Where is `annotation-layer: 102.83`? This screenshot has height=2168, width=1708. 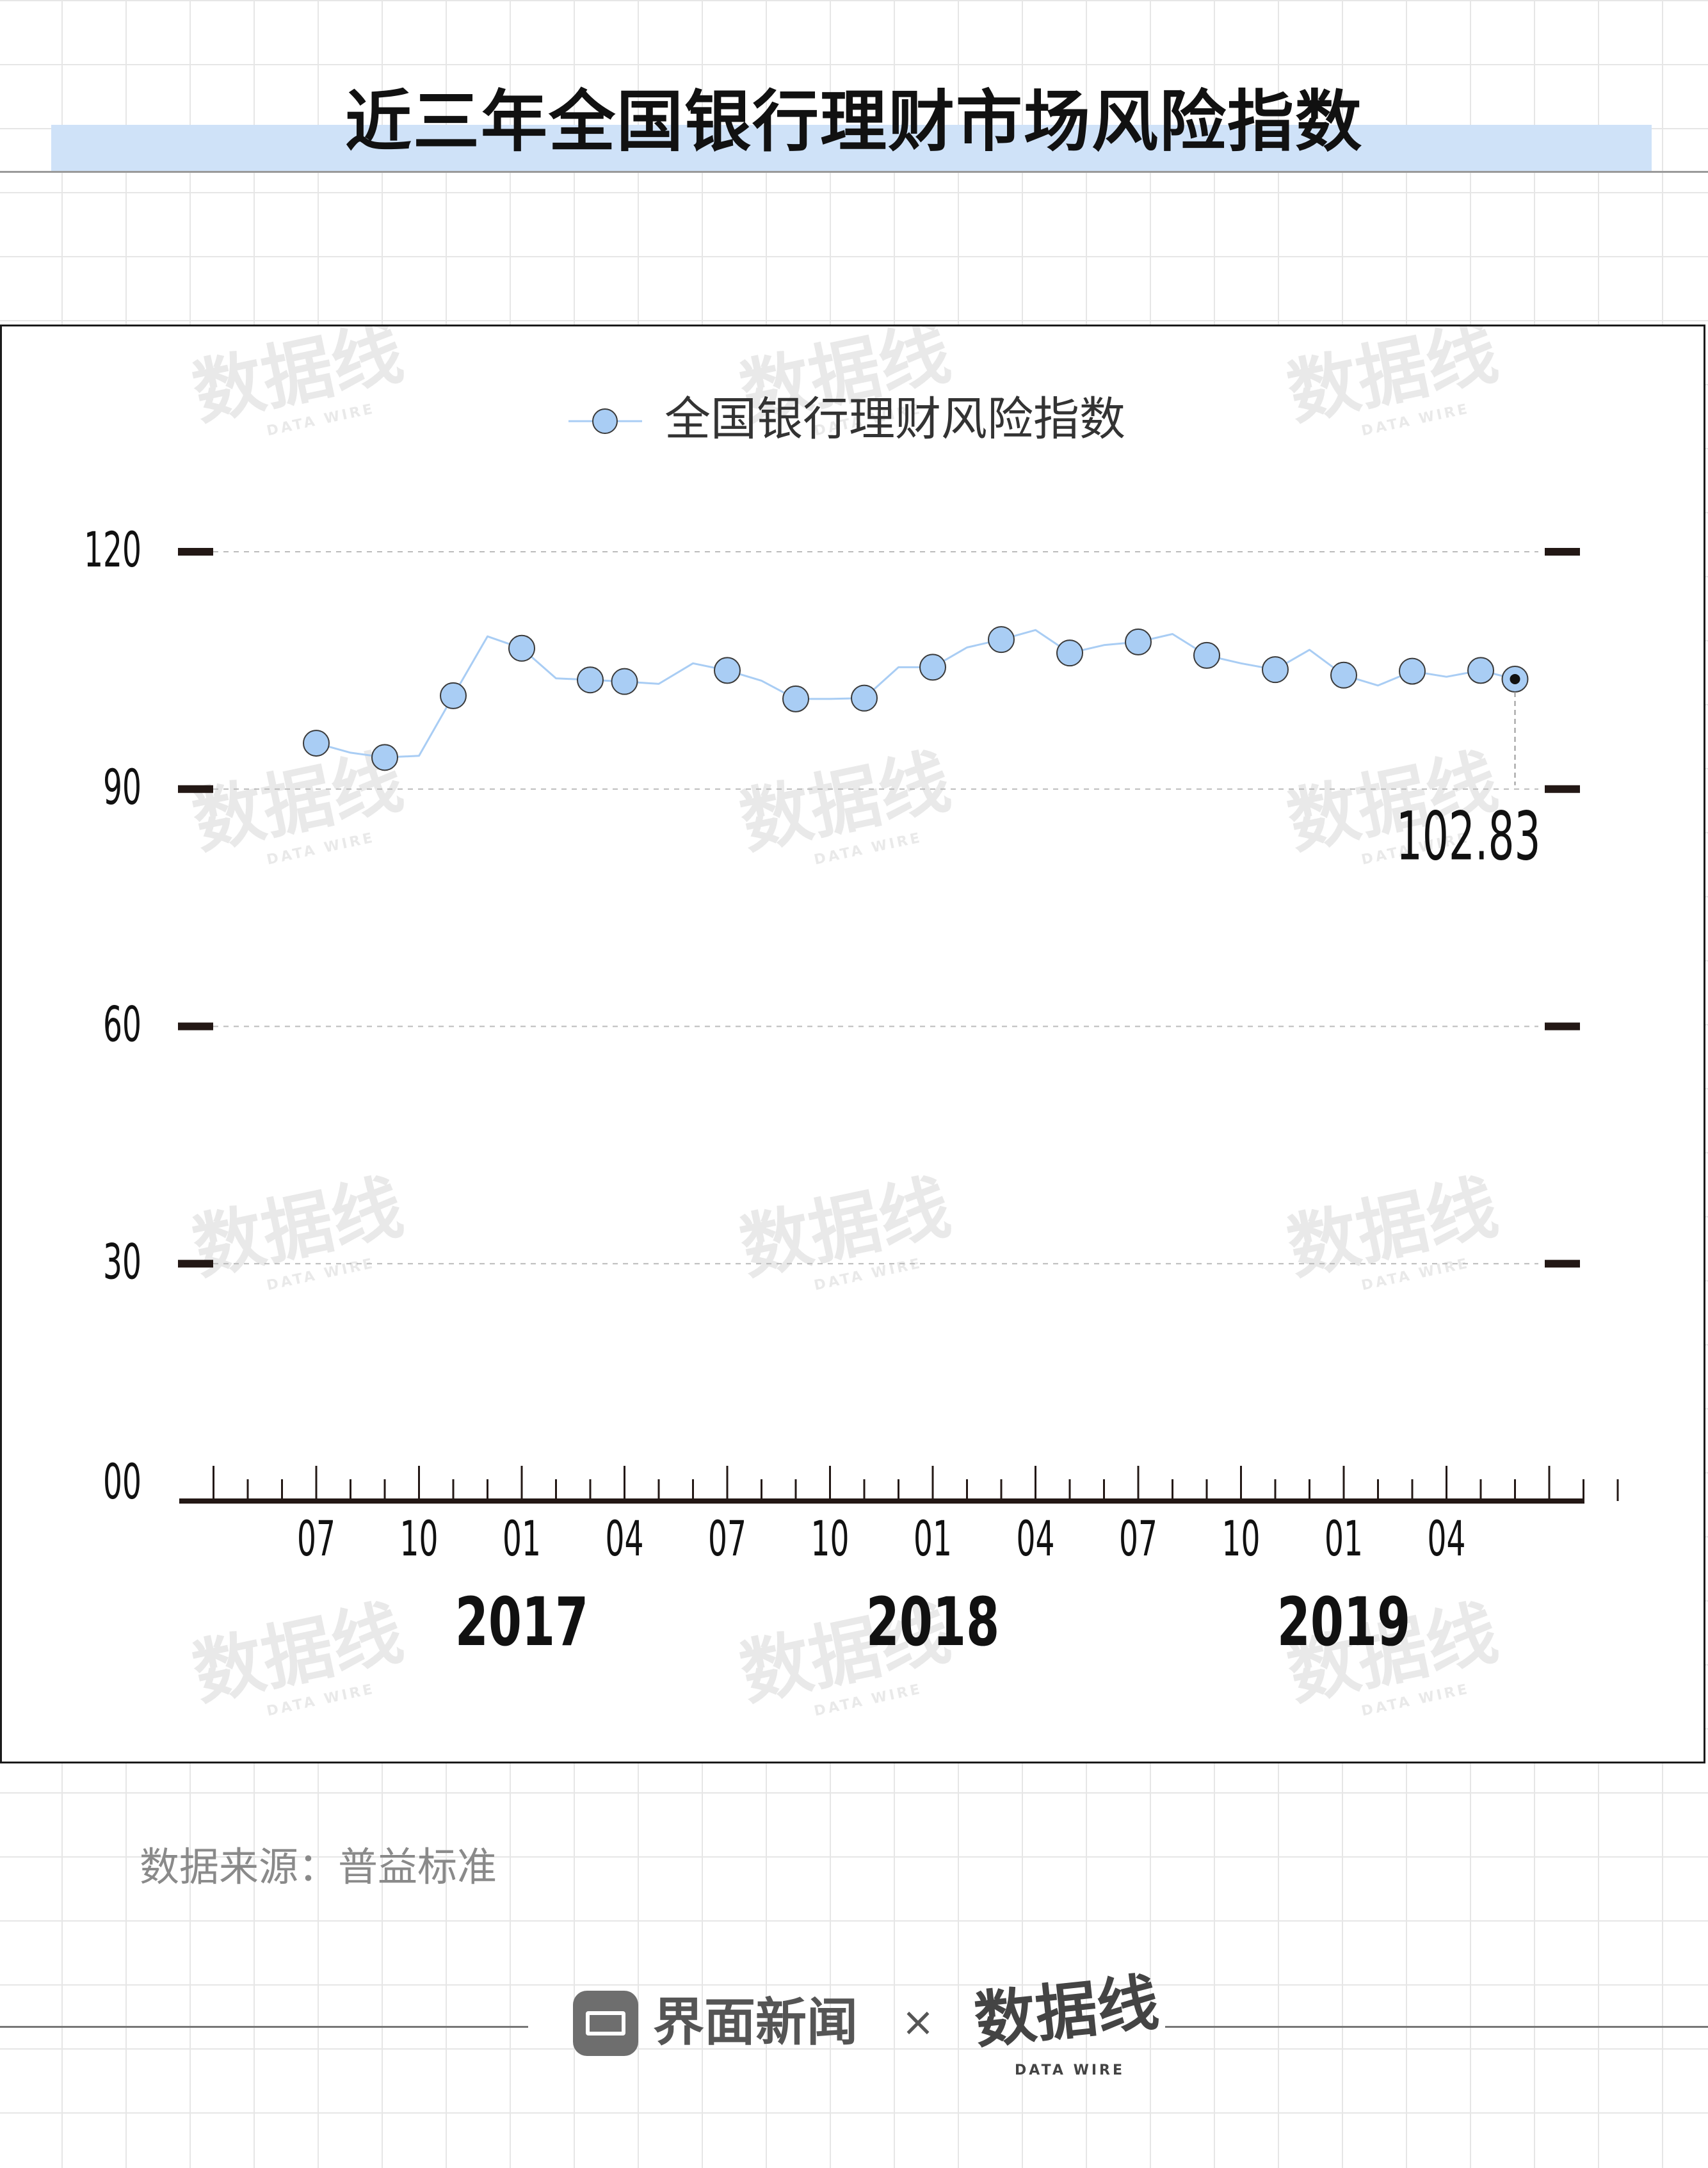
annotation-layer: 102.83 is located at coordinates (1468, 774).